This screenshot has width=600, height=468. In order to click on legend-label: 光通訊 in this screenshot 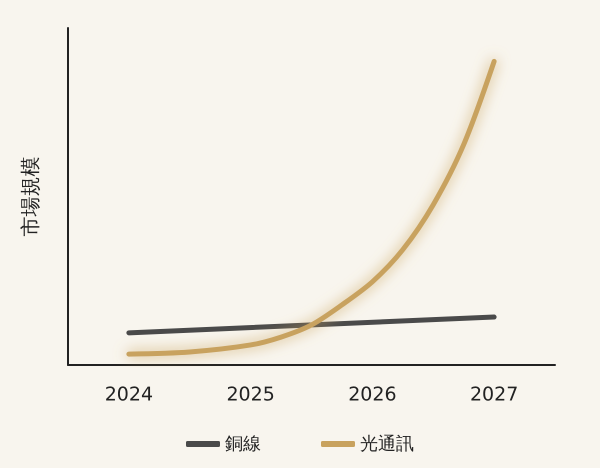, I will do `click(387, 444)`.